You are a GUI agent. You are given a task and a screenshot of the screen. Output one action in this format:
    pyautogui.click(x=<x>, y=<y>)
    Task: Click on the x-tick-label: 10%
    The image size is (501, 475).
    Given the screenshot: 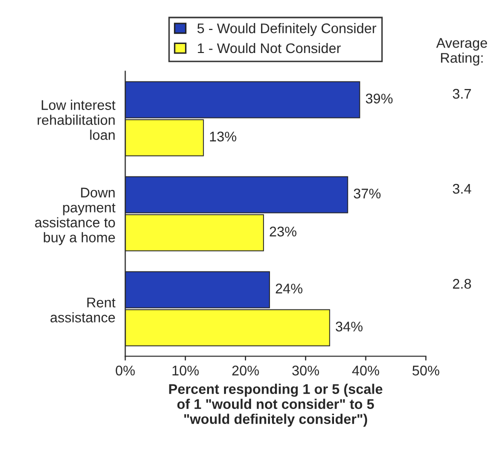 What is the action you would take?
    pyautogui.click(x=185, y=371)
    